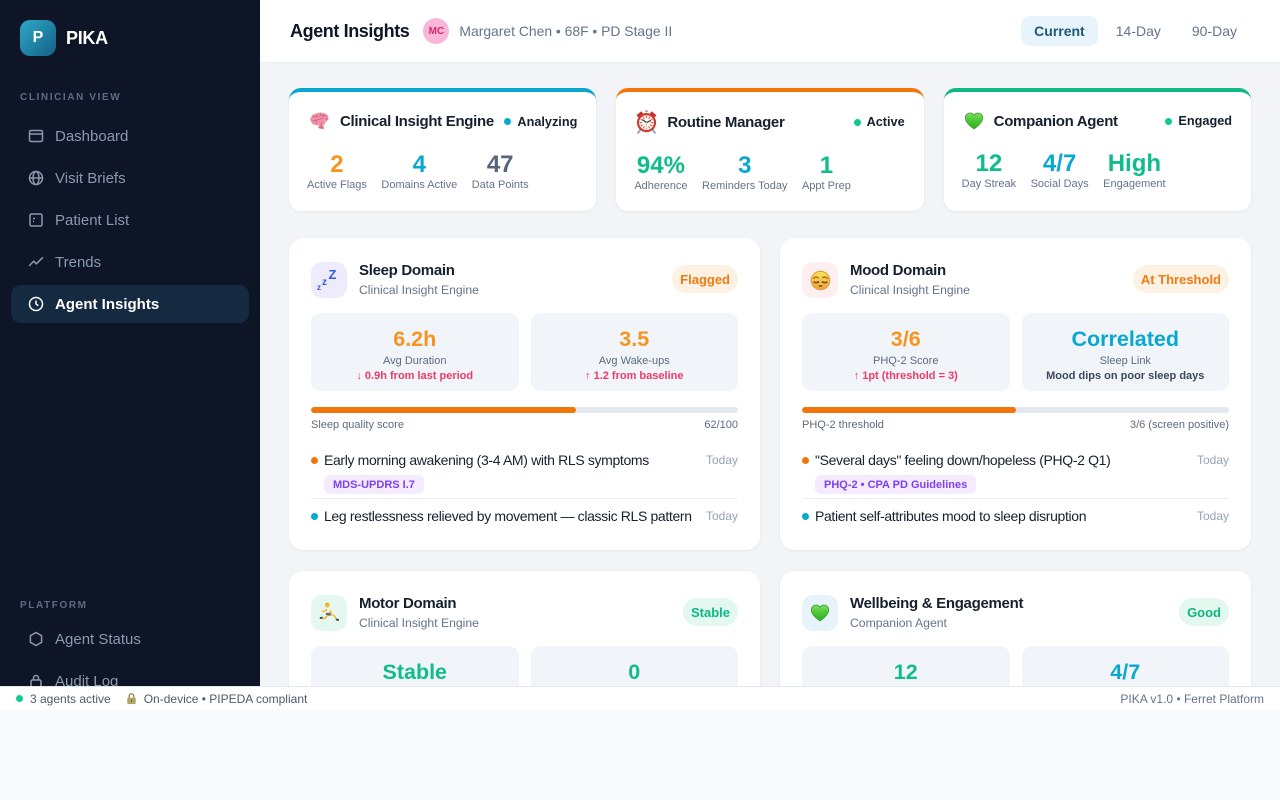 Image resolution: width=1280 pixels, height=800 pixels. Describe the element at coordinates (333, 274) in the screenshot. I see `svg-text: Z` at that location.